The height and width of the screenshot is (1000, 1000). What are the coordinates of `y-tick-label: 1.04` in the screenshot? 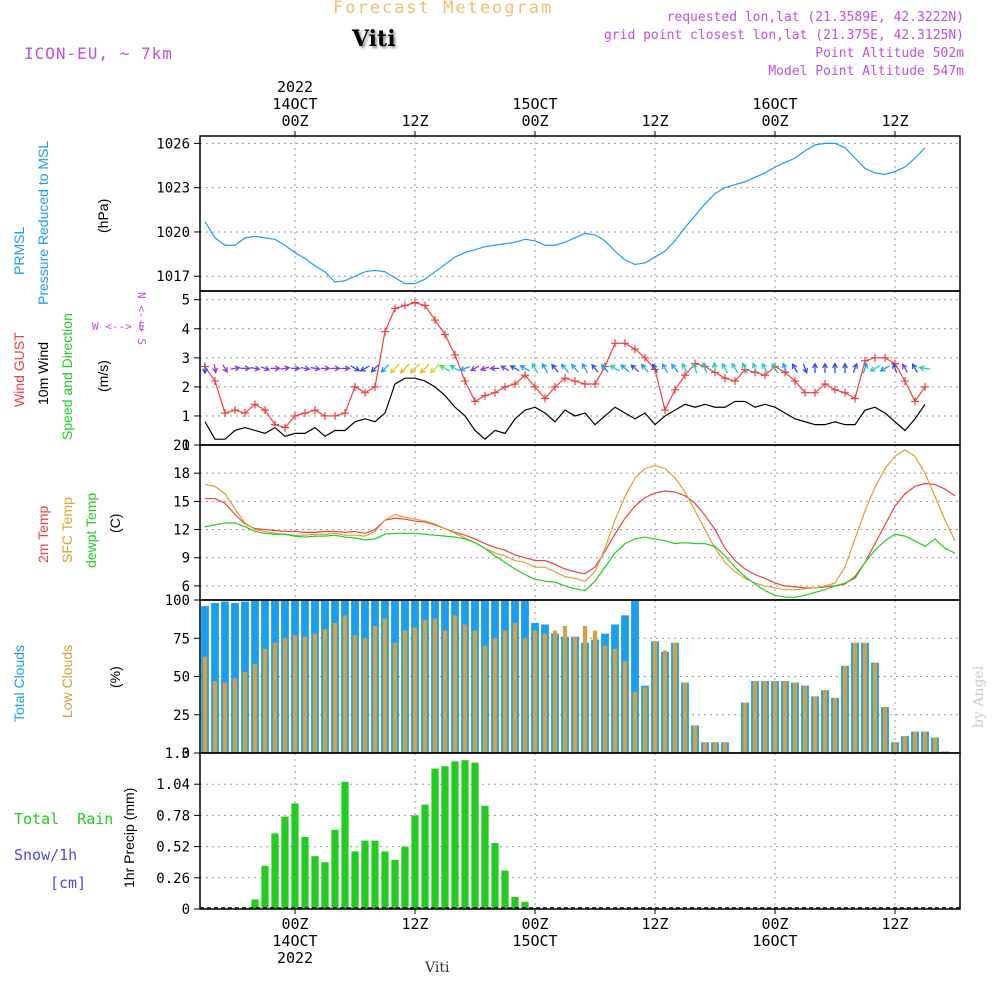 It's located at (173, 785).